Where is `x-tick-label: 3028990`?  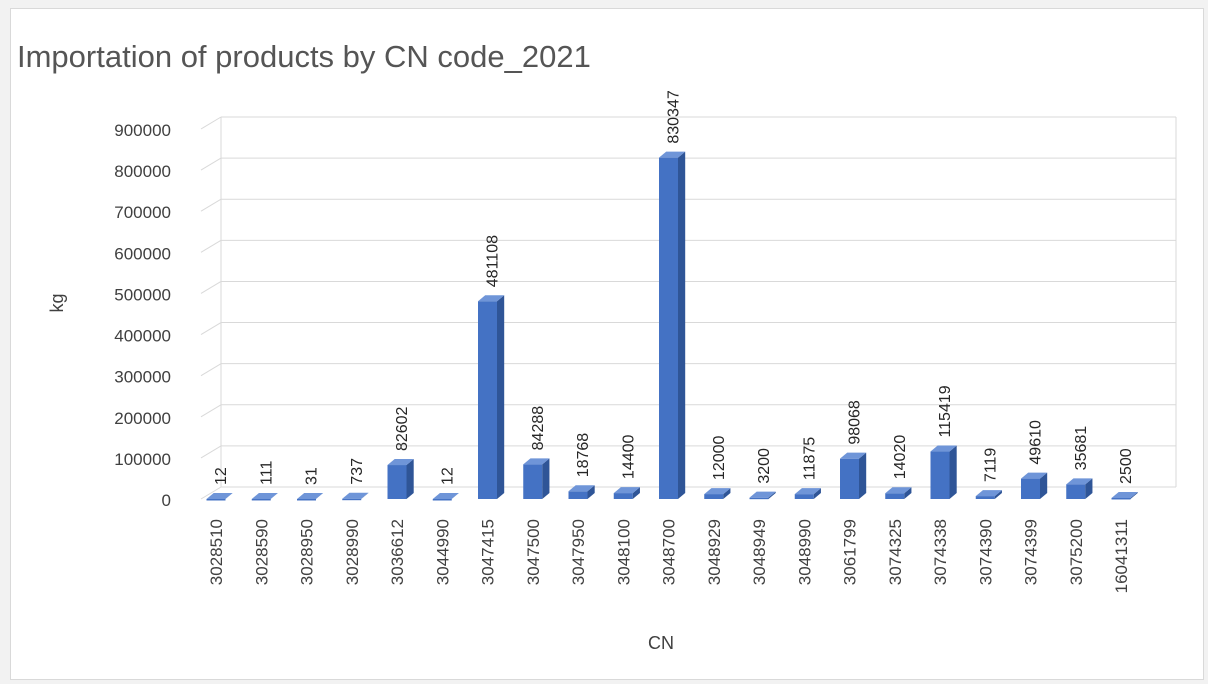
x-tick-label: 3028990 is located at coordinates (352, 552).